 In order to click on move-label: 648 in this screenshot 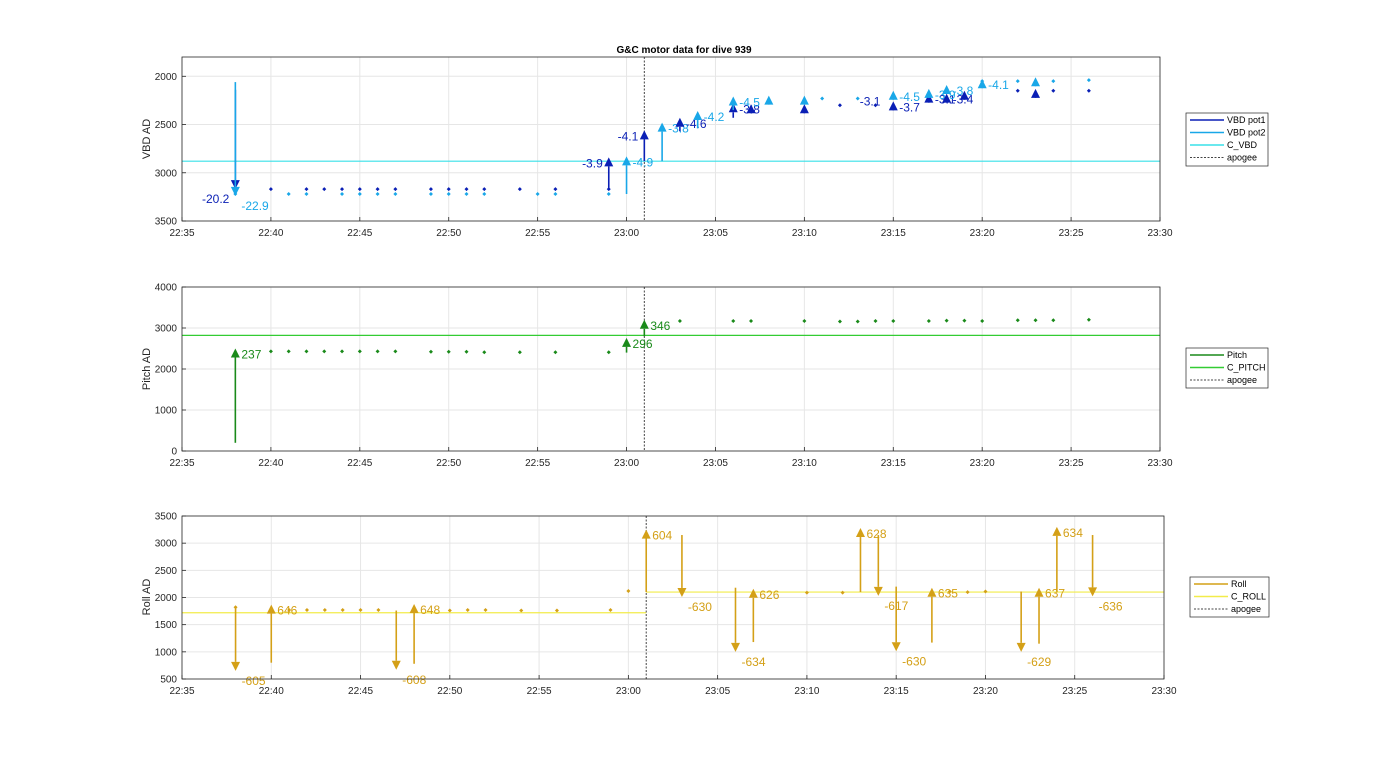, I will do `click(430, 610)`.